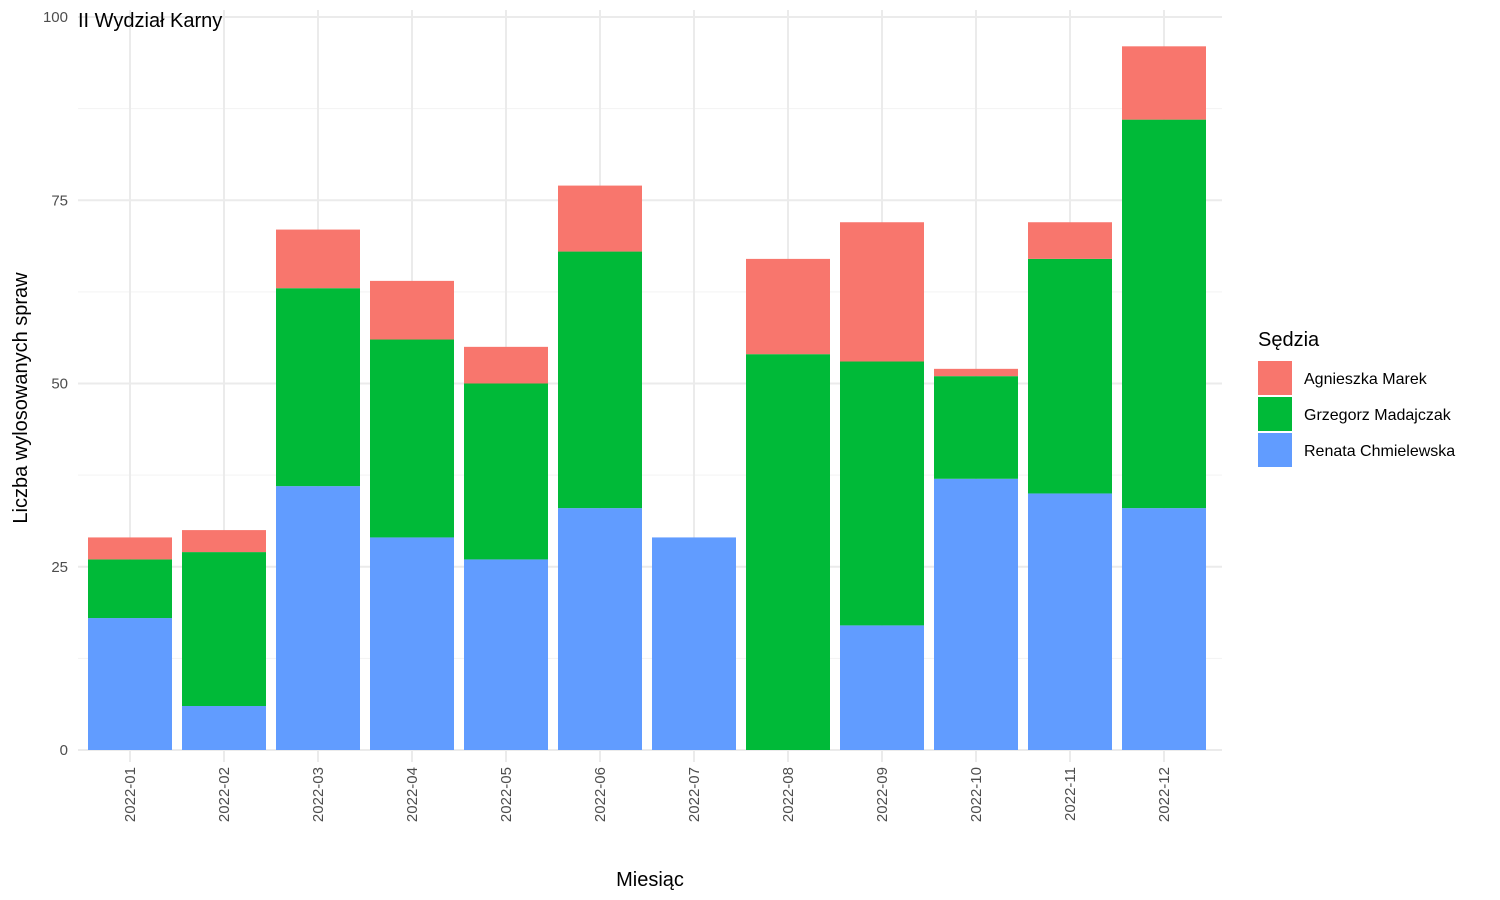 The width and height of the screenshot is (1500, 900). I want to click on y-tick-label: 0, so click(64, 750).